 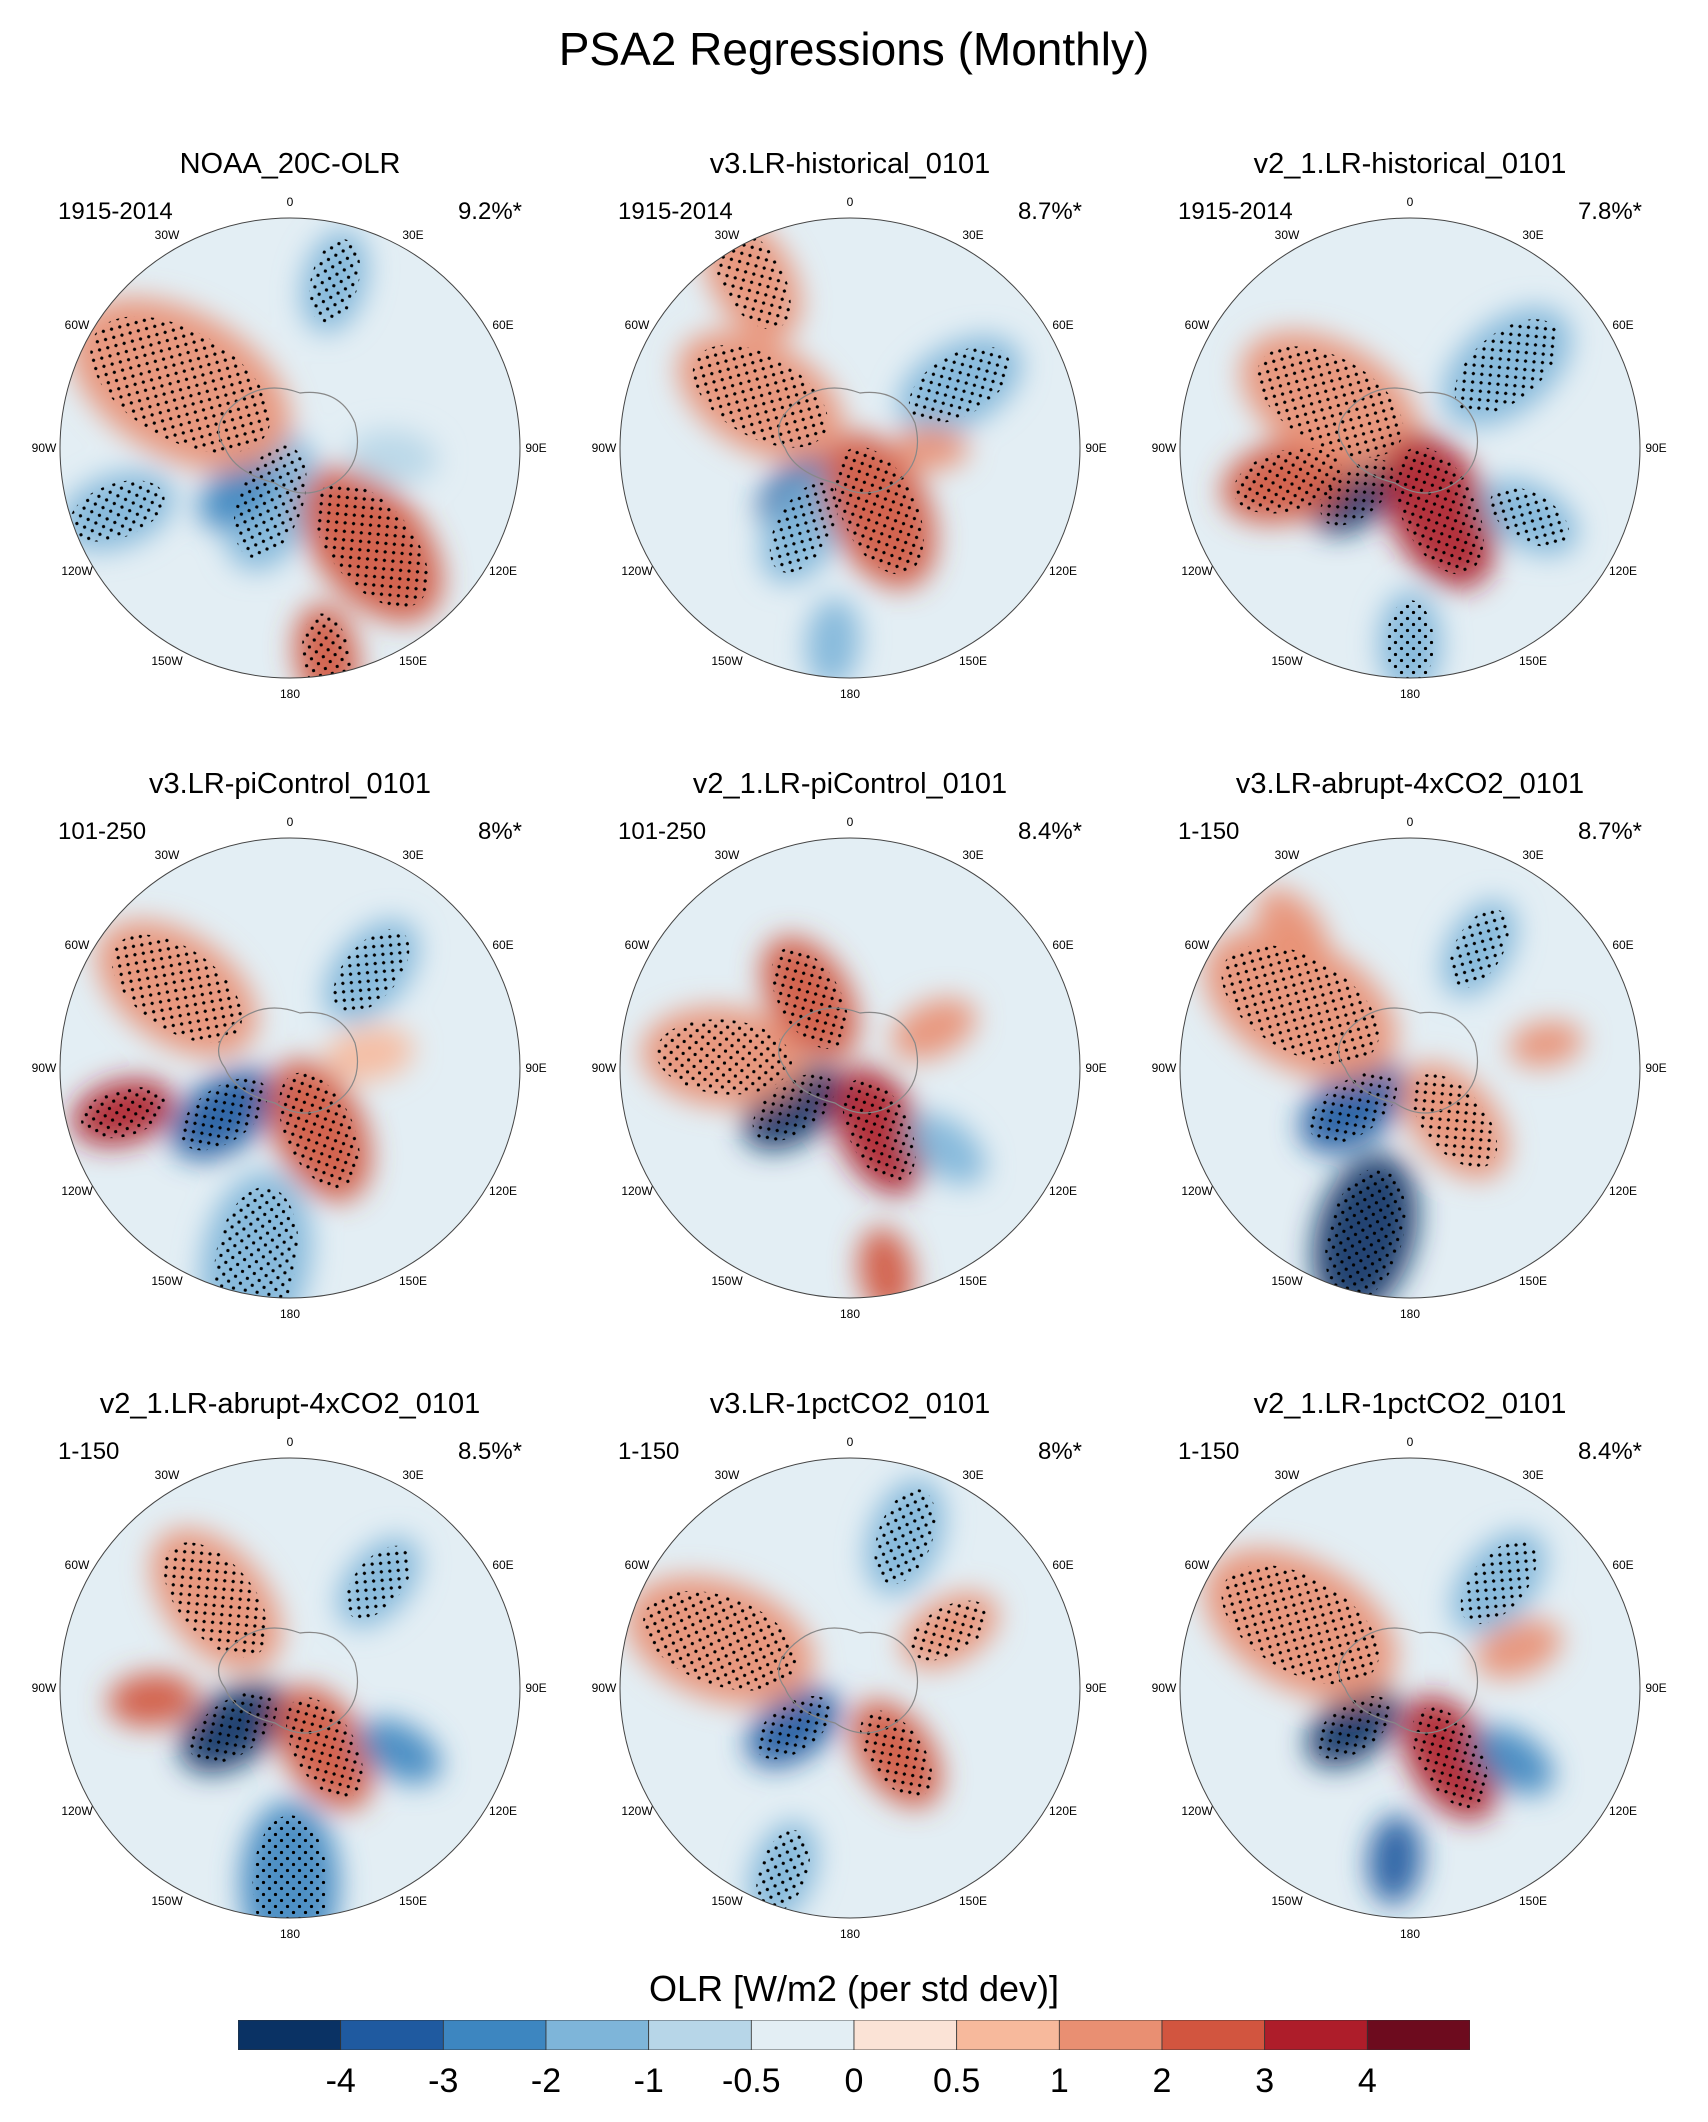 What do you see at coordinates (546, 2081) in the screenshot?
I see `colorbar-tick-label: -2` at bounding box center [546, 2081].